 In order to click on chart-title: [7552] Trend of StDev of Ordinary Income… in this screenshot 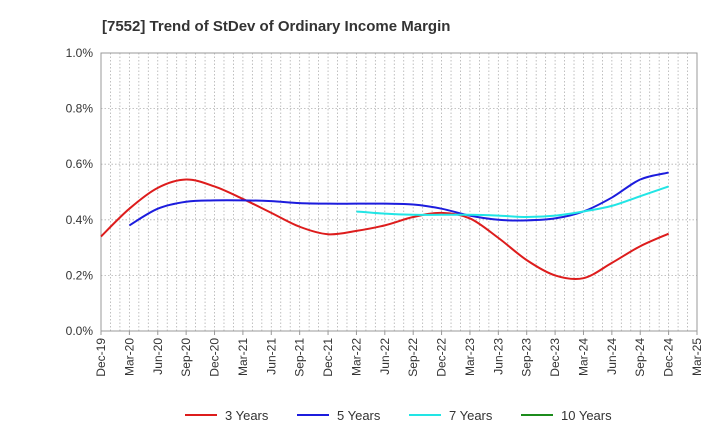, I will do `click(276, 26)`.